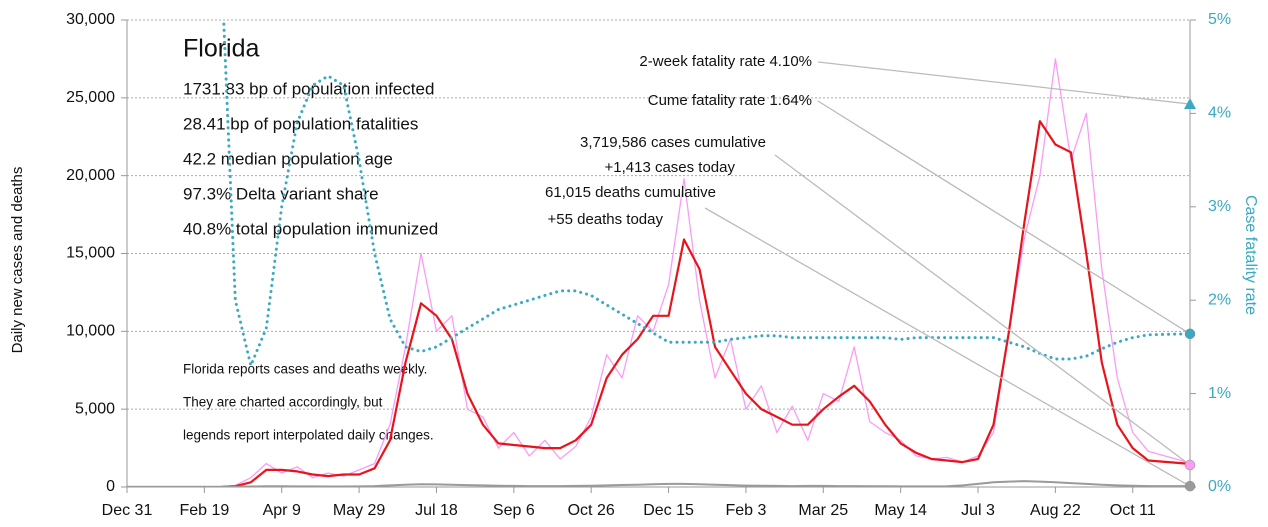 This screenshot has width=1268, height=527. I want to click on y-tick-label: 25,000, so click(90, 97).